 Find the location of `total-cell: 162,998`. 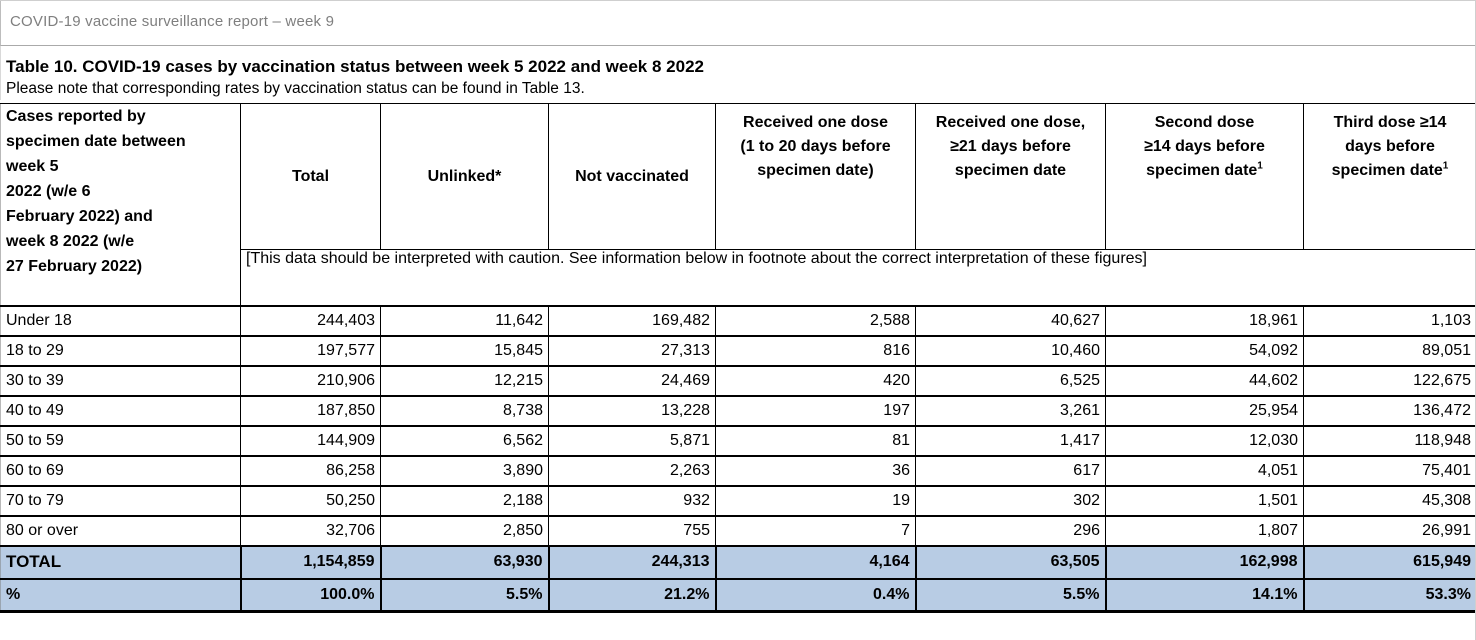

total-cell: 162,998 is located at coordinates (1204, 562).